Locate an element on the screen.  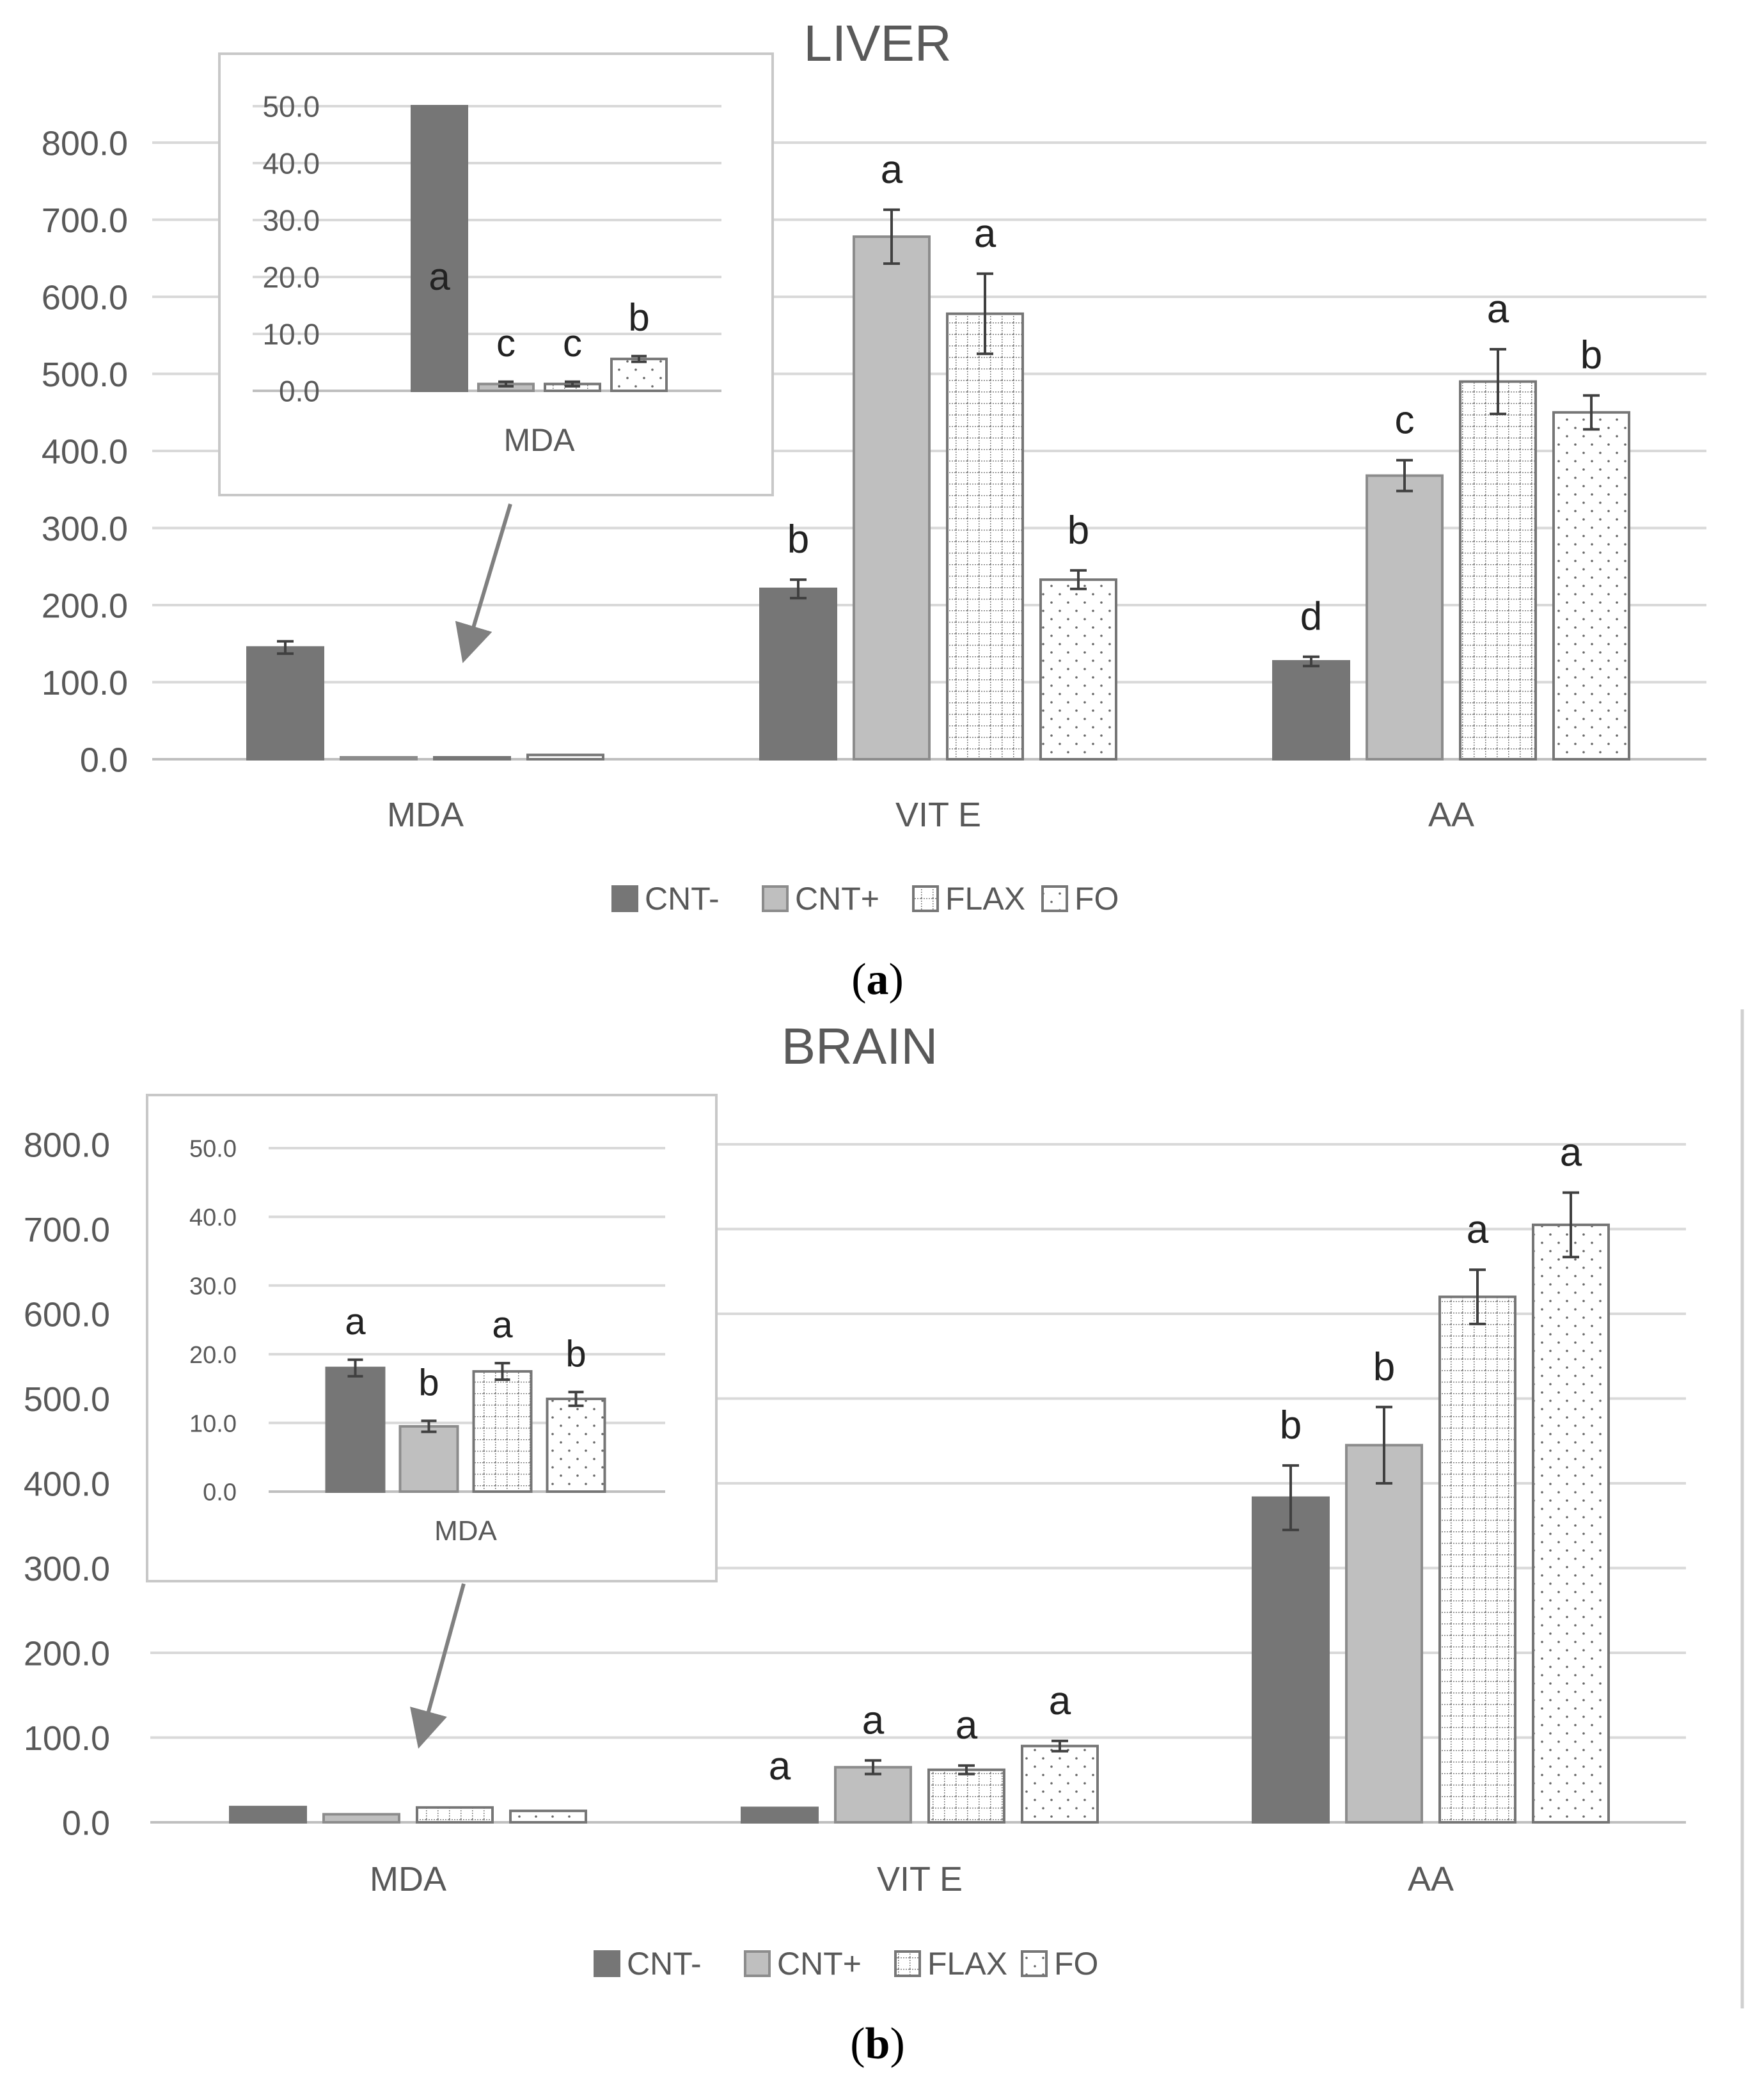
brain-inset-category-label: MDA is located at coordinates (465, 1531).